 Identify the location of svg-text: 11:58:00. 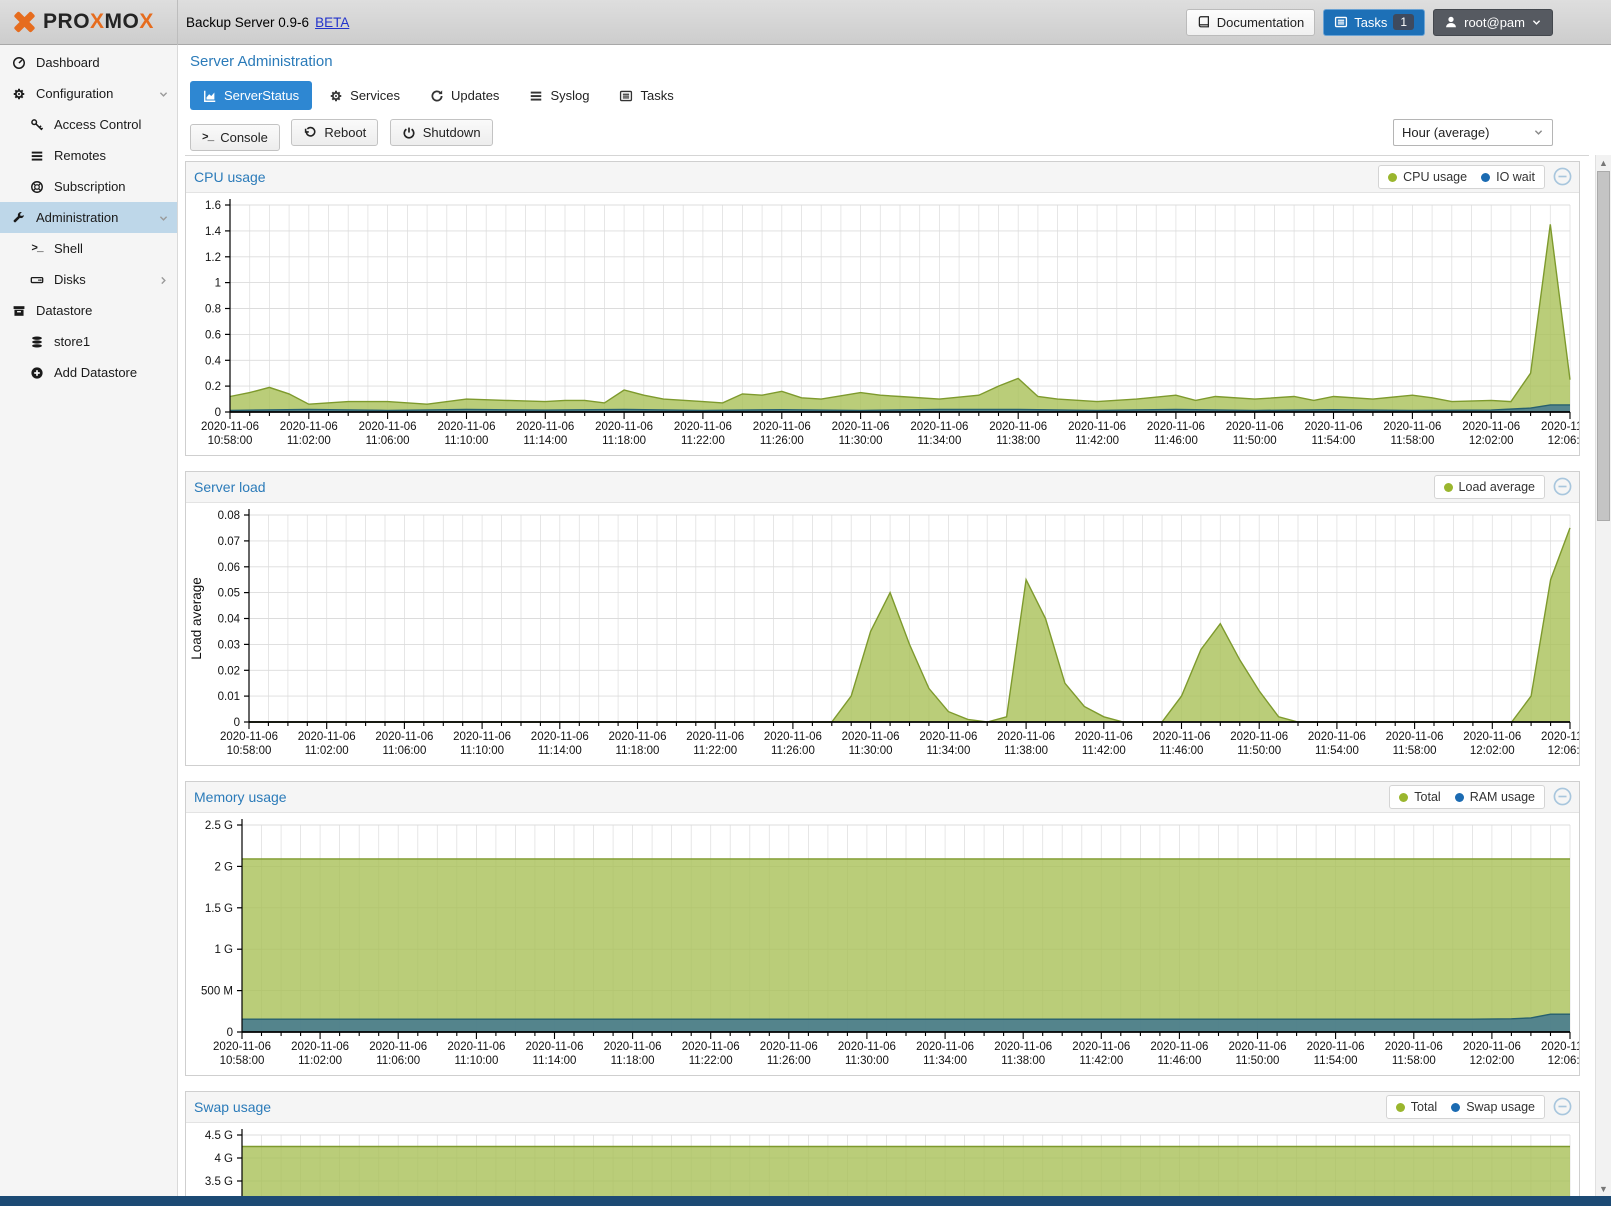
(1414, 1061).